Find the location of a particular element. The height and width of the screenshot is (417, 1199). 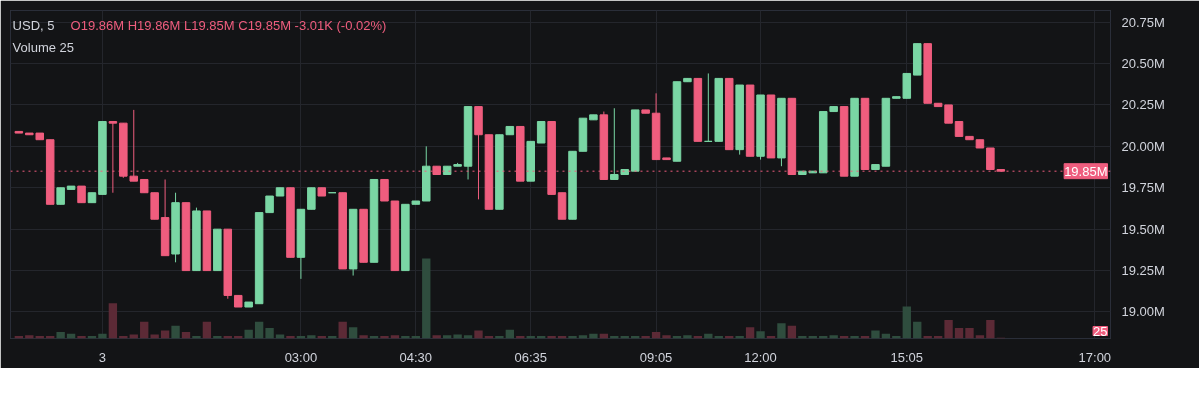

y-tick-label: 20.00M is located at coordinates (1143, 146).